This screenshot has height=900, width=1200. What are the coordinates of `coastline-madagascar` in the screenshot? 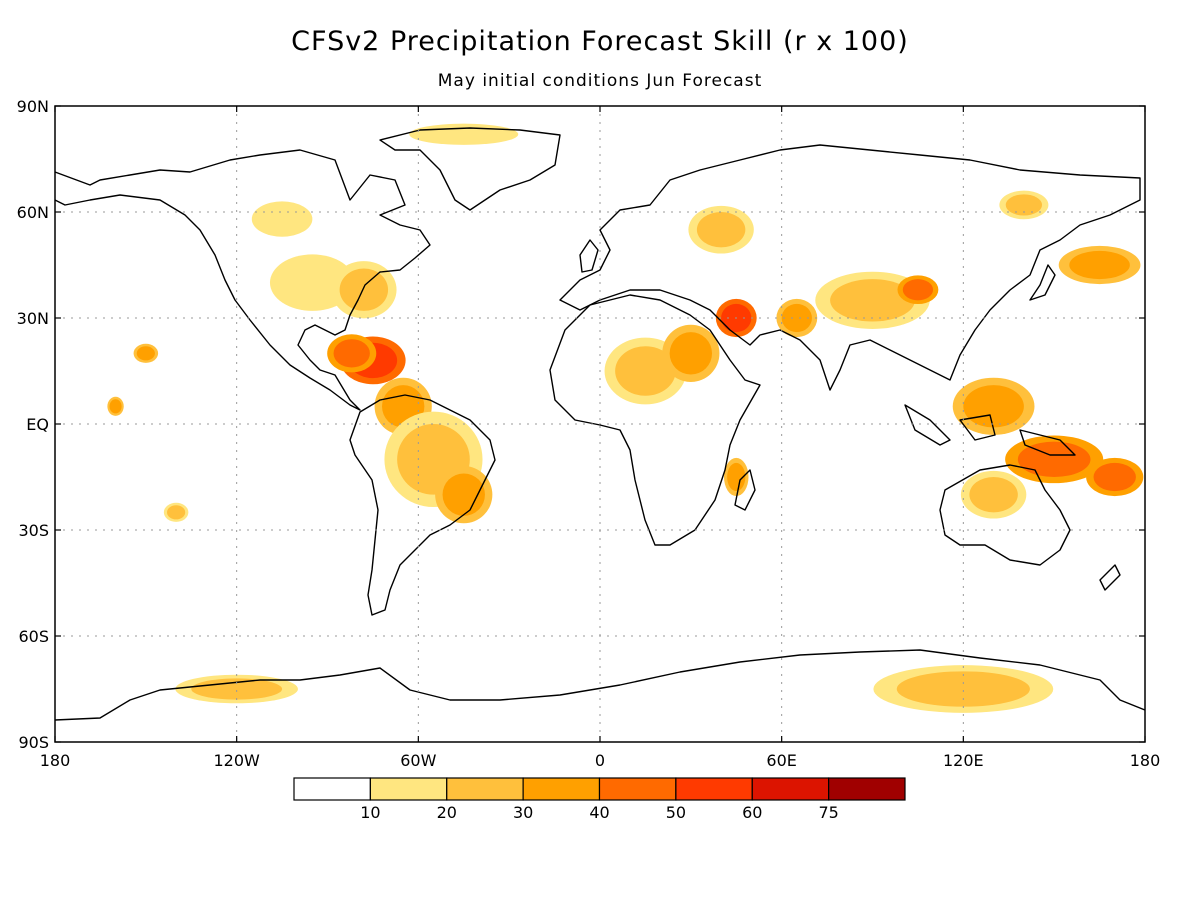 It's located at (745, 490).